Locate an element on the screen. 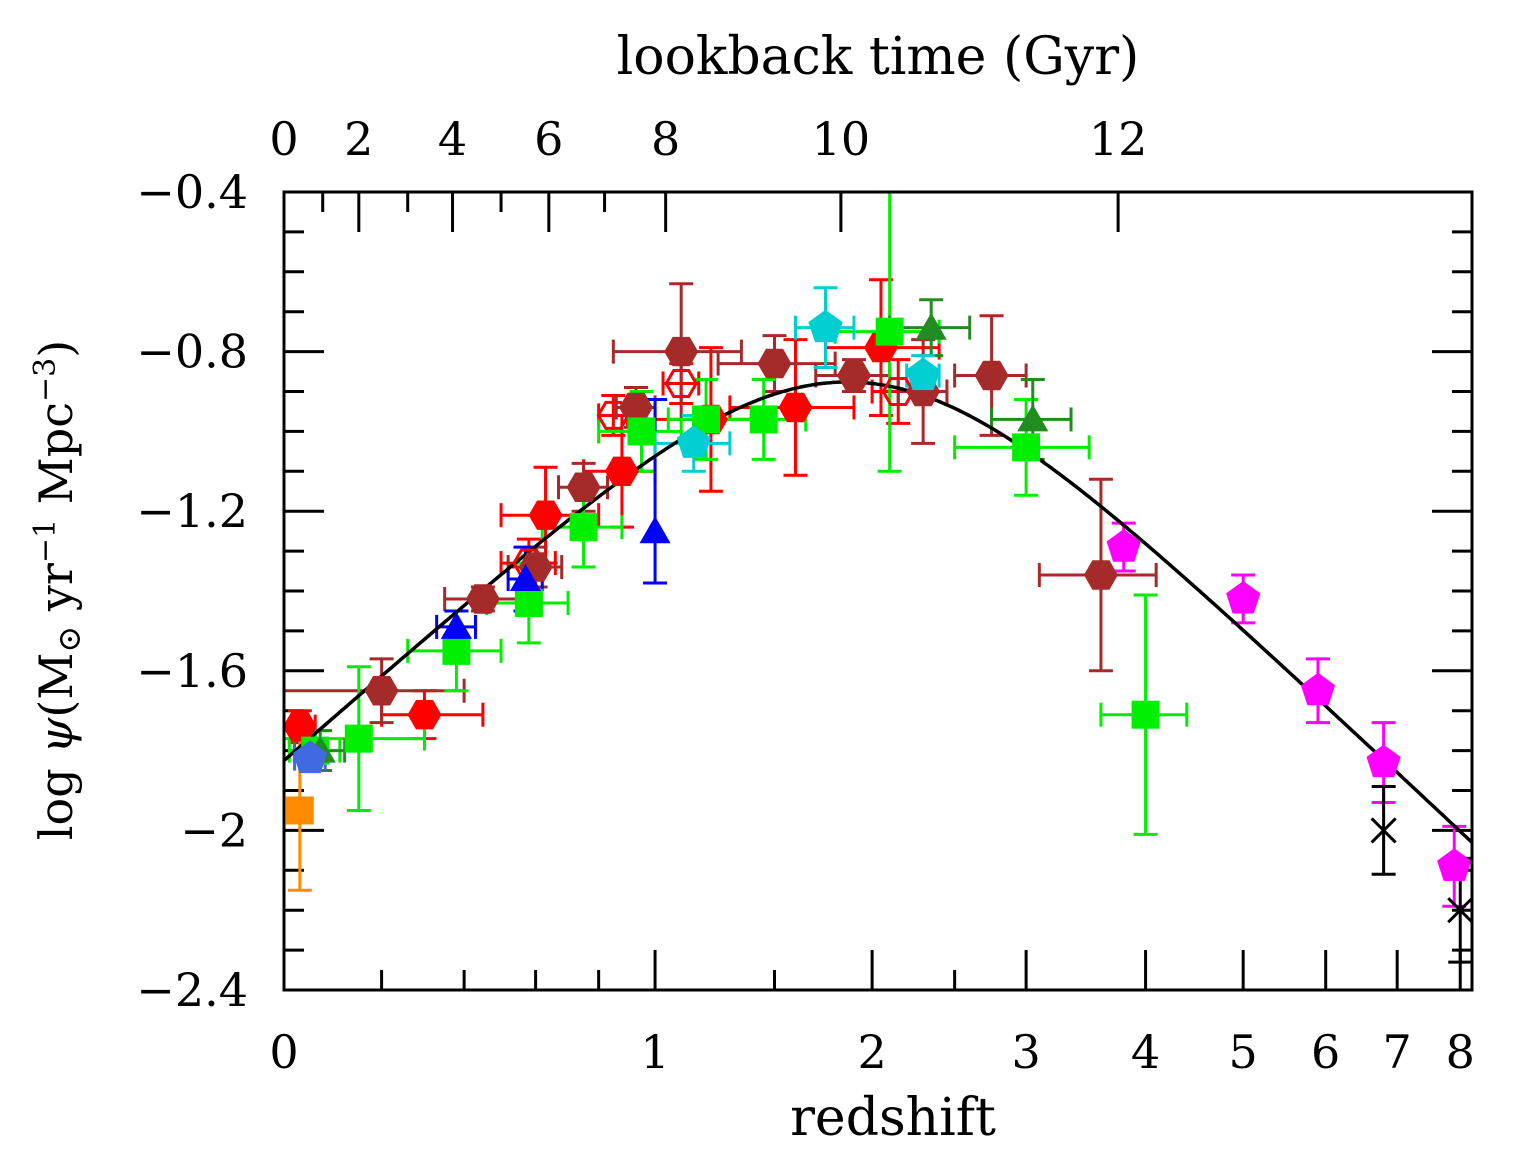 This screenshot has height=1168, width=1536. x-tick-label: 4 is located at coordinates (1145, 1052).